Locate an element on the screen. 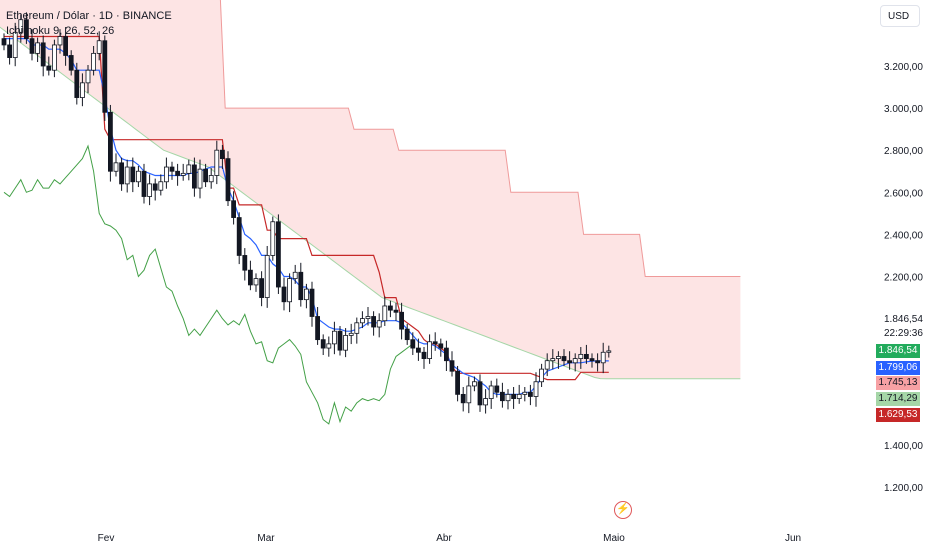 The width and height of the screenshot is (932, 555). symbol-title: Ethereum / Dólar · 1D · BINANCE is located at coordinates (89, 16).